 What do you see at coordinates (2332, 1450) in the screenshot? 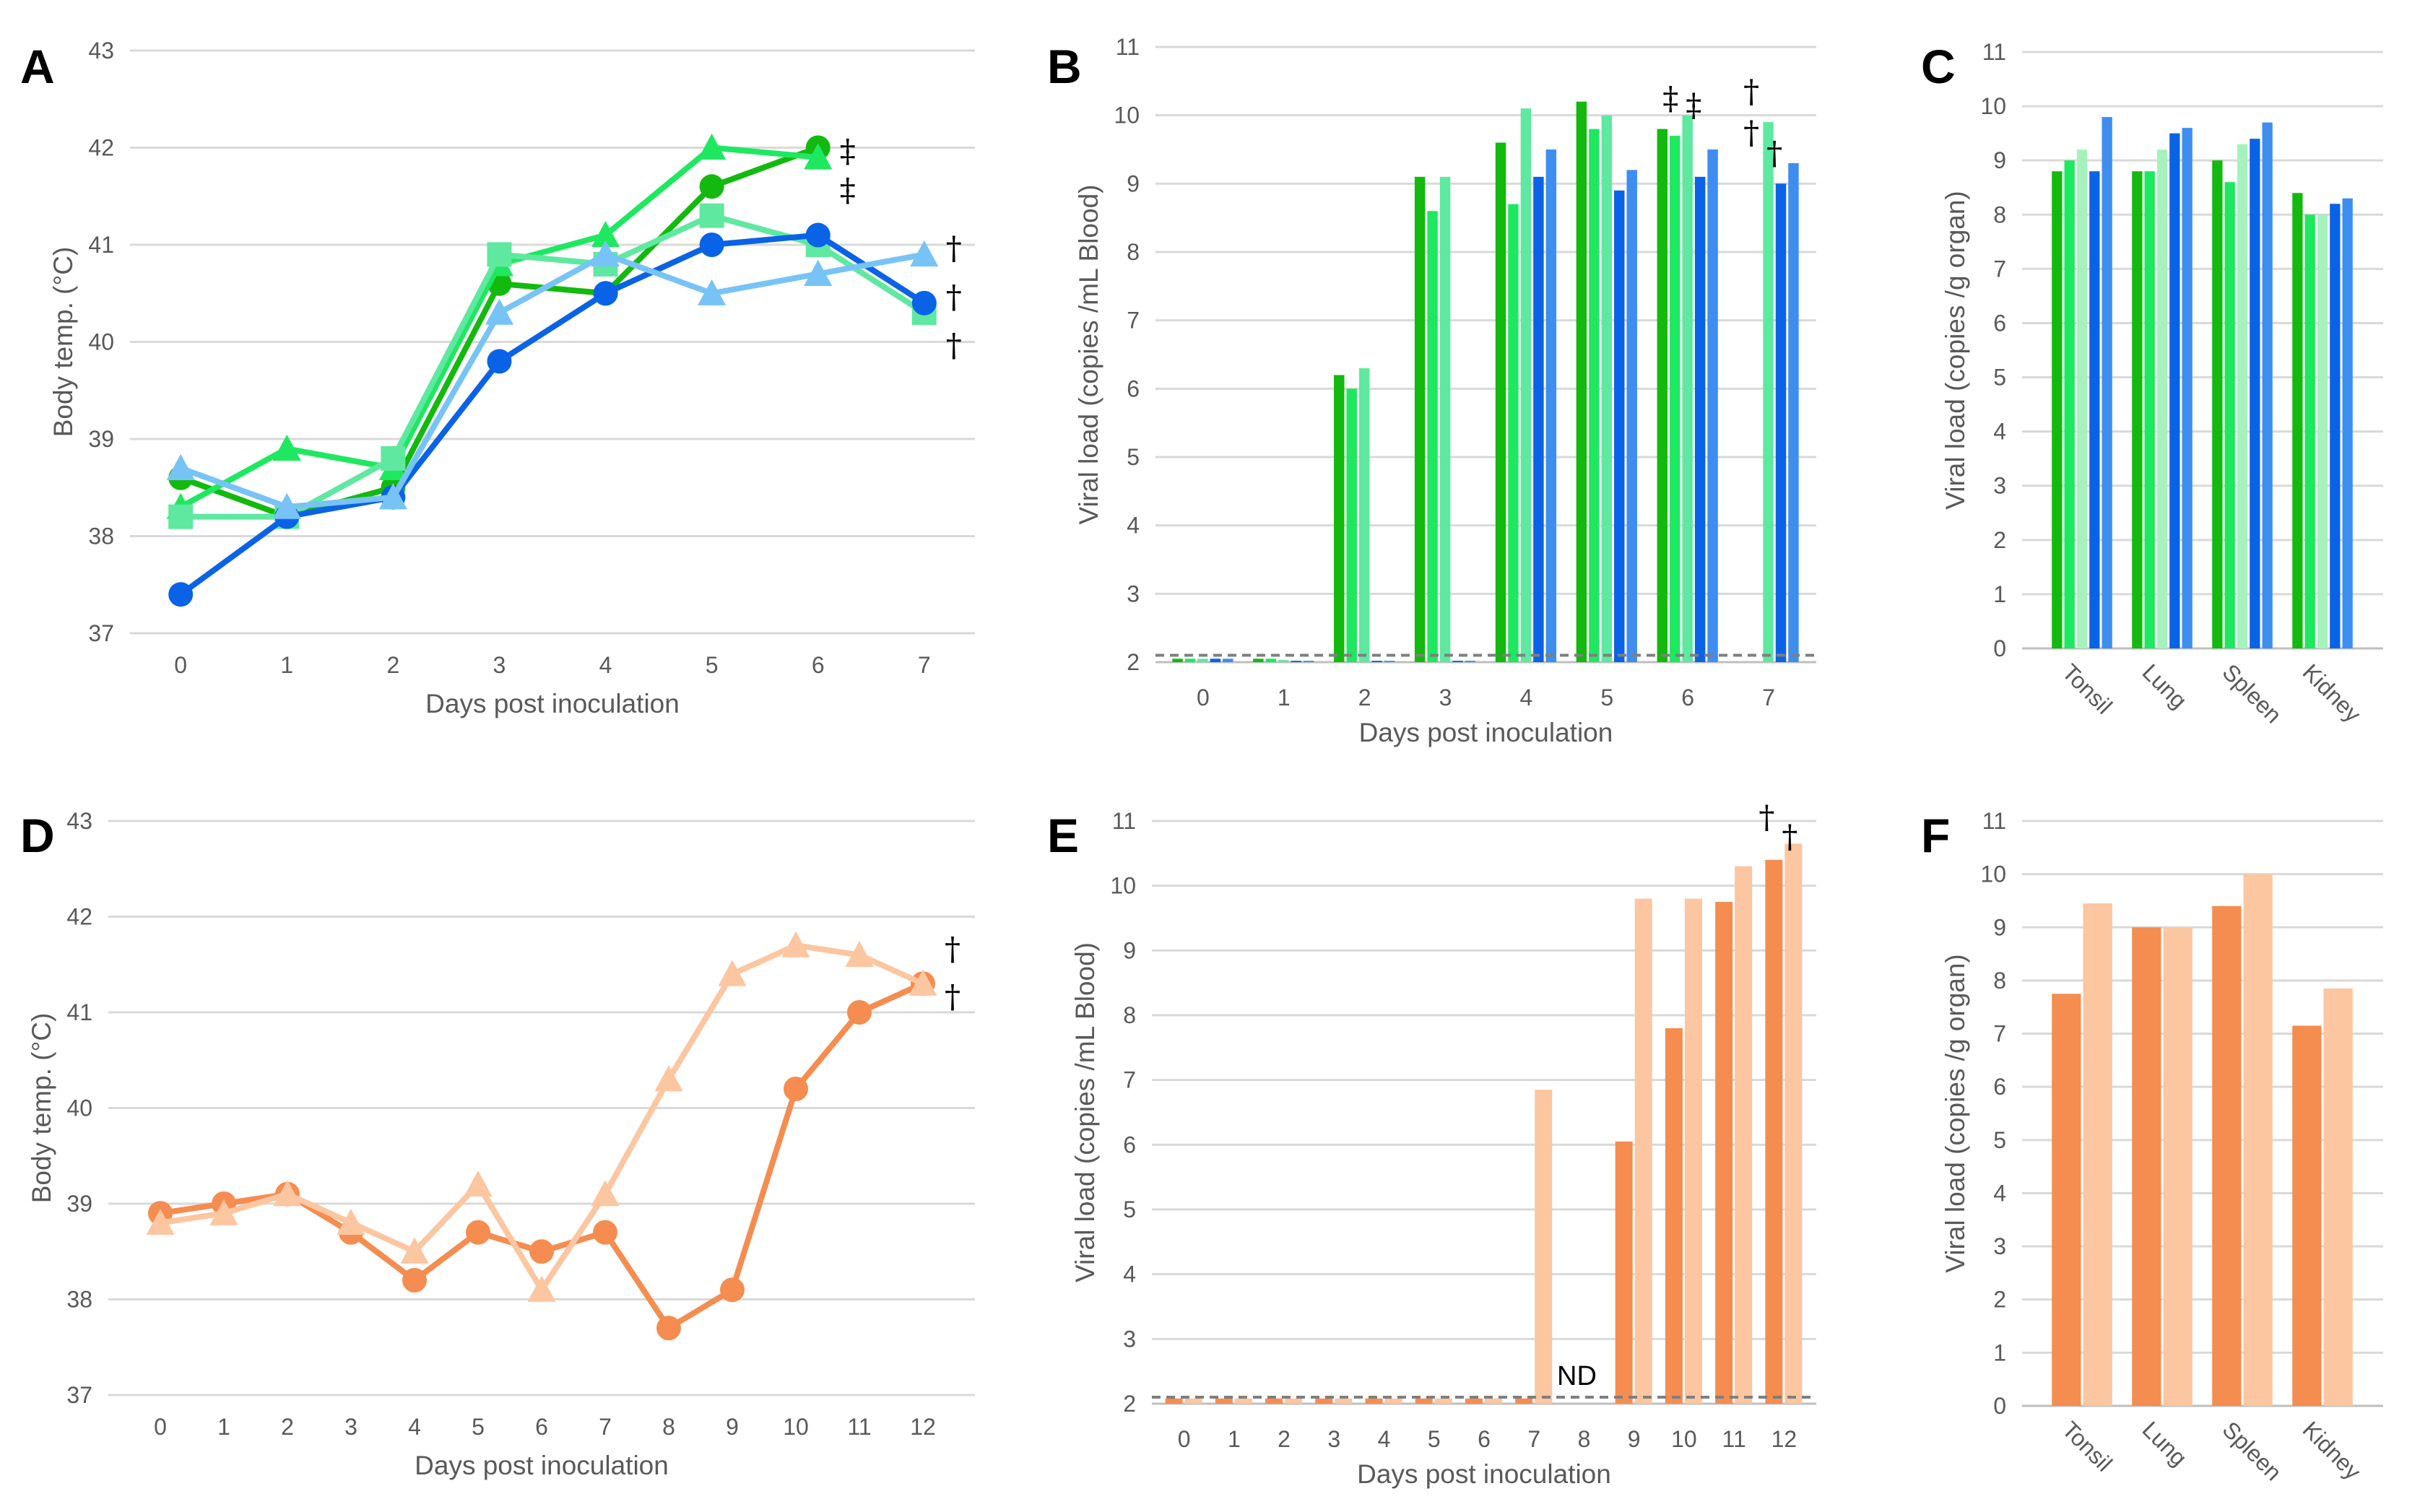
I see `x-tick-label: Kidney` at bounding box center [2332, 1450].